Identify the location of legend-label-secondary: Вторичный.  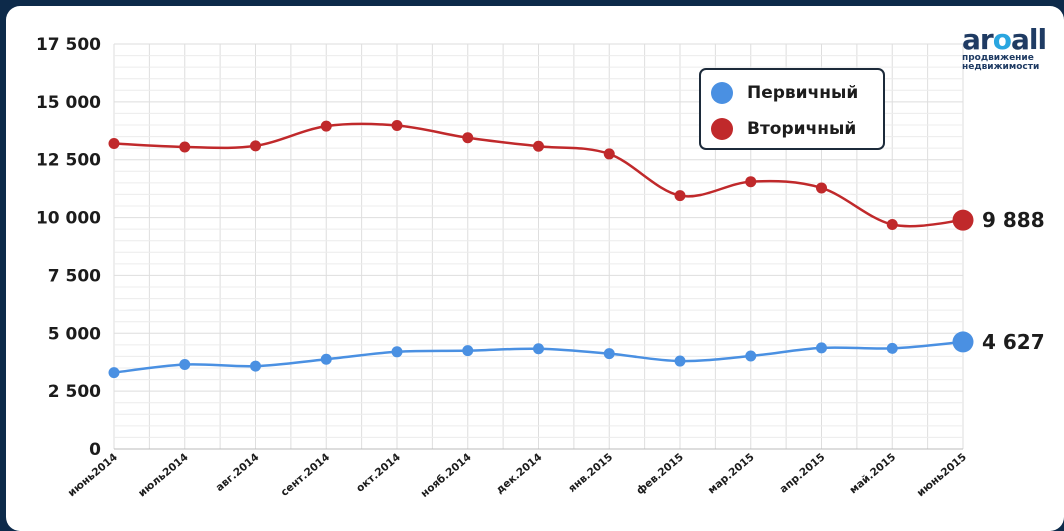
(802, 129).